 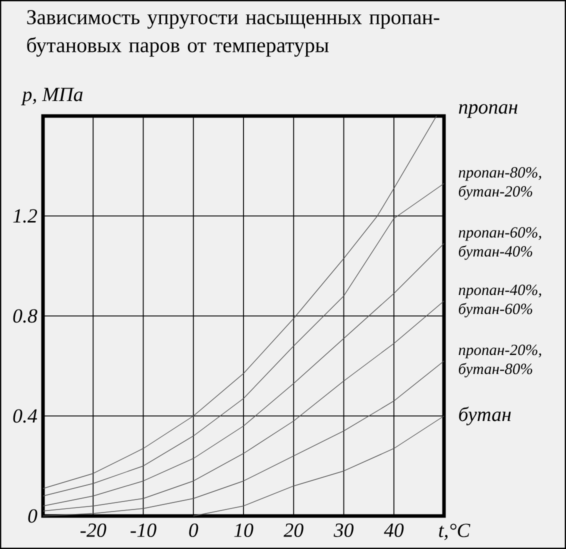 What do you see at coordinates (52, 97) in the screenshot?
I see `y-axis-title: p, МПа` at bounding box center [52, 97].